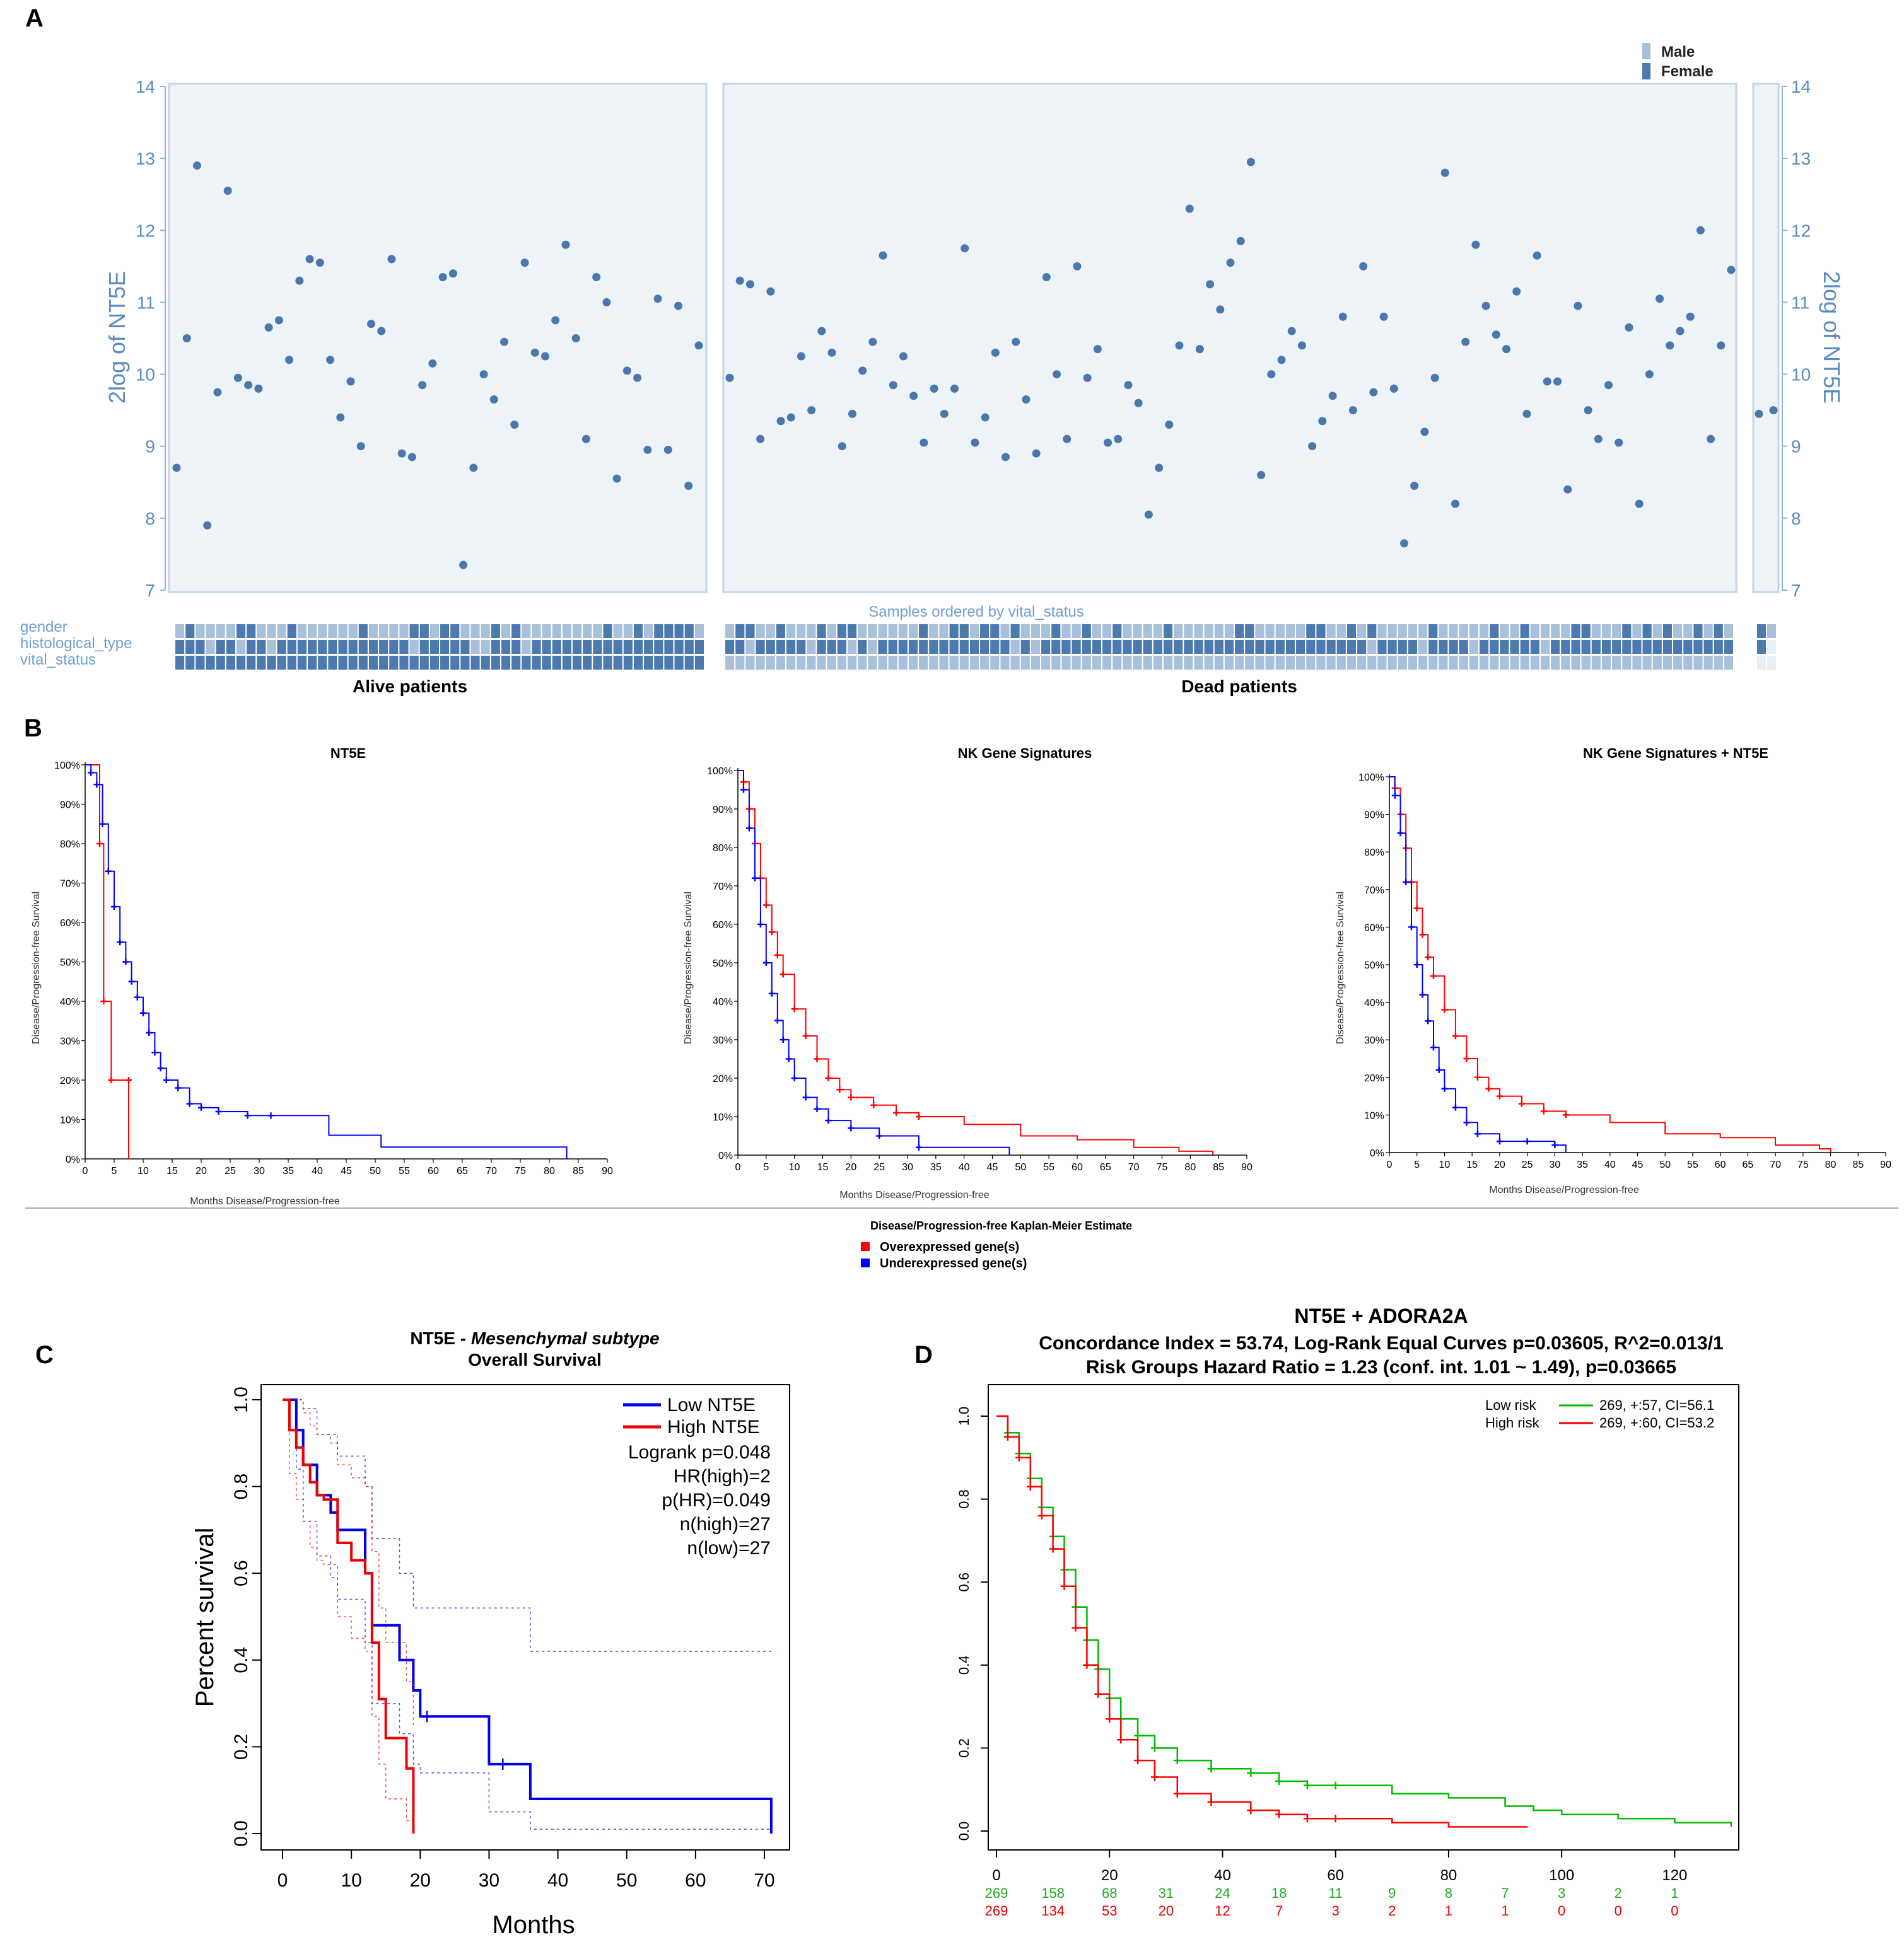  Describe the element at coordinates (348, 1616) in the screenshot. I see `high-nt5e-lower-ci` at that location.